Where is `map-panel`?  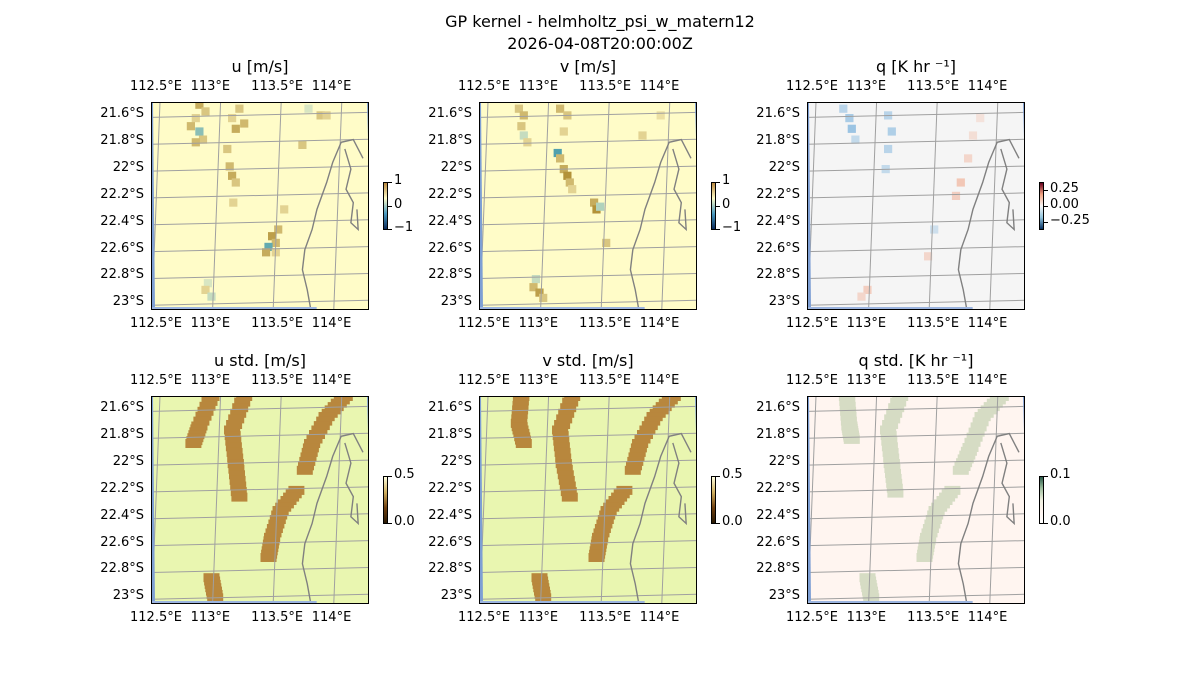 map-panel is located at coordinates (916, 206).